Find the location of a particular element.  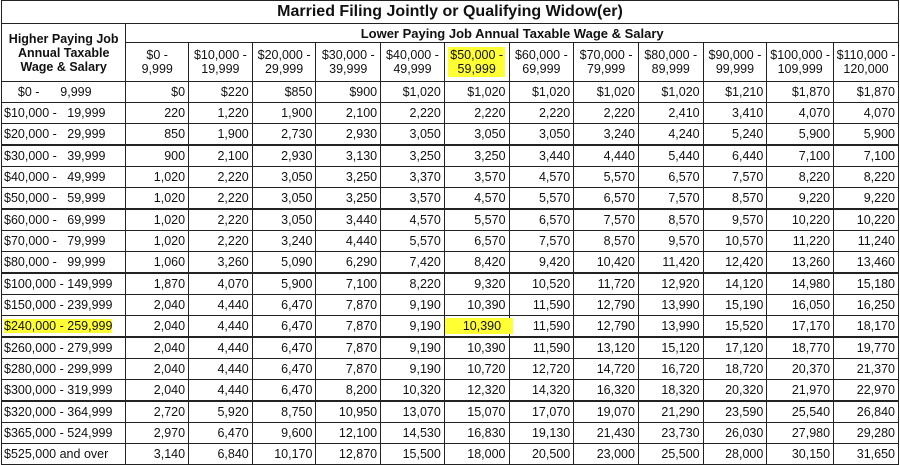

cell-value: $220 is located at coordinates (234, 92).